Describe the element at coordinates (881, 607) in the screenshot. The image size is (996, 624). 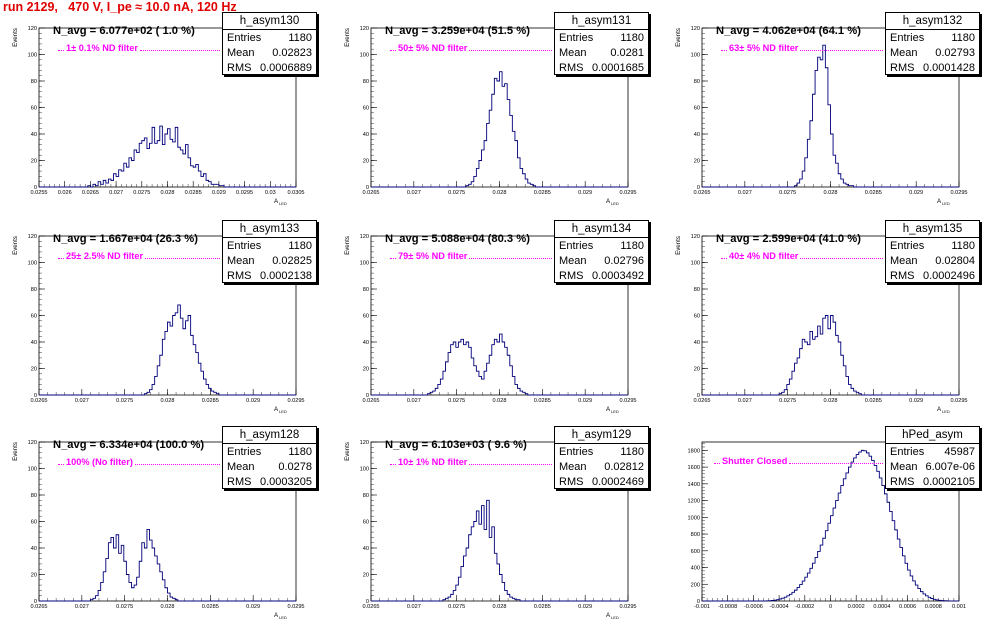
I see `x-tick-label: 0.0004` at that location.